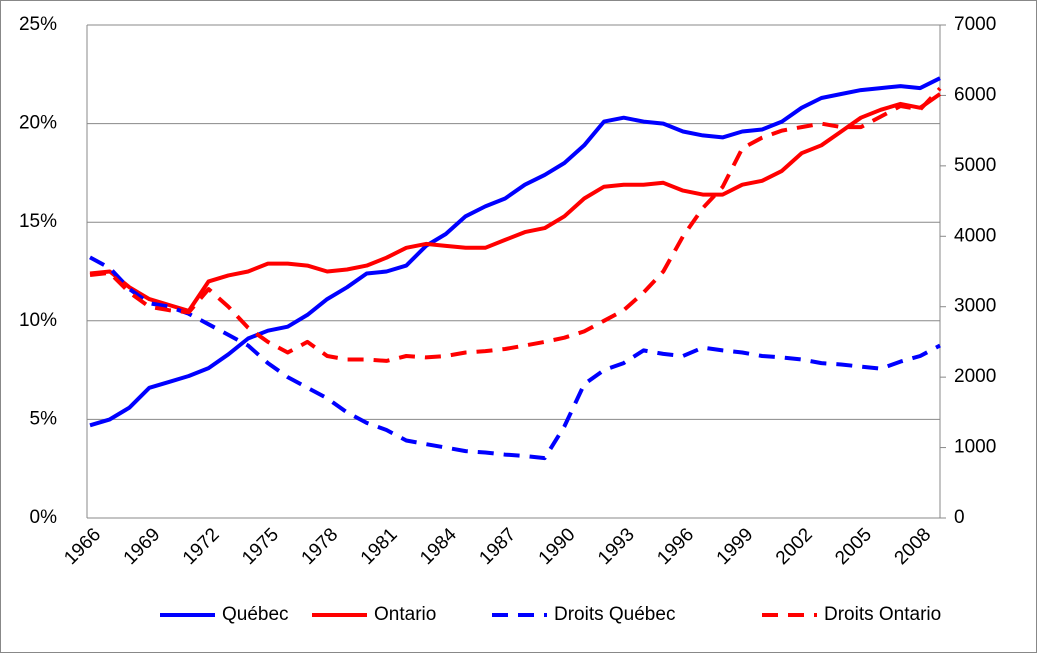 The height and width of the screenshot is (654, 1038). What do you see at coordinates (975, 24) in the screenshot?
I see `y2-tick-label: 7000` at bounding box center [975, 24].